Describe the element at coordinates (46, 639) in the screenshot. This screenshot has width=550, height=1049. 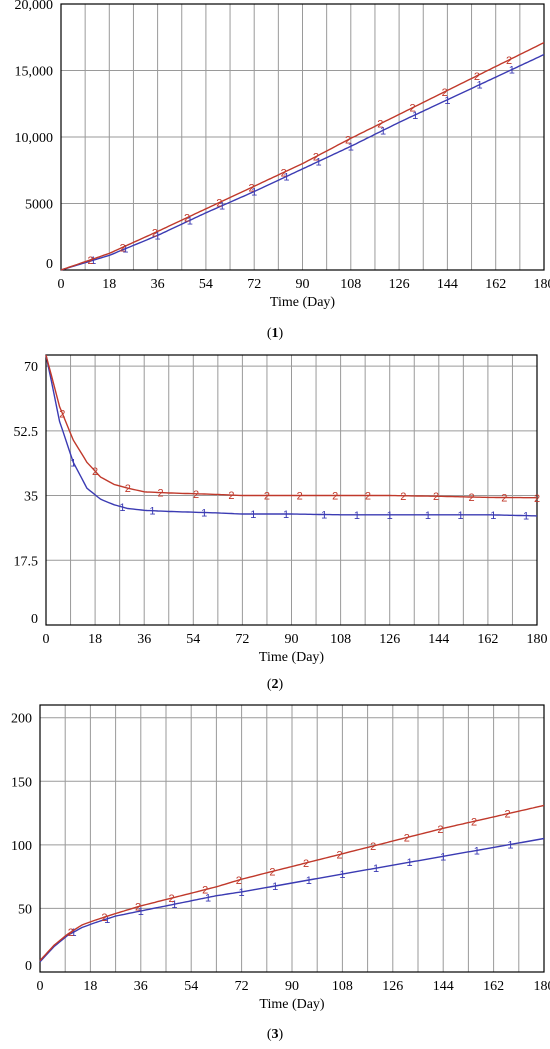
I see `x-tick-label: 0` at that location.